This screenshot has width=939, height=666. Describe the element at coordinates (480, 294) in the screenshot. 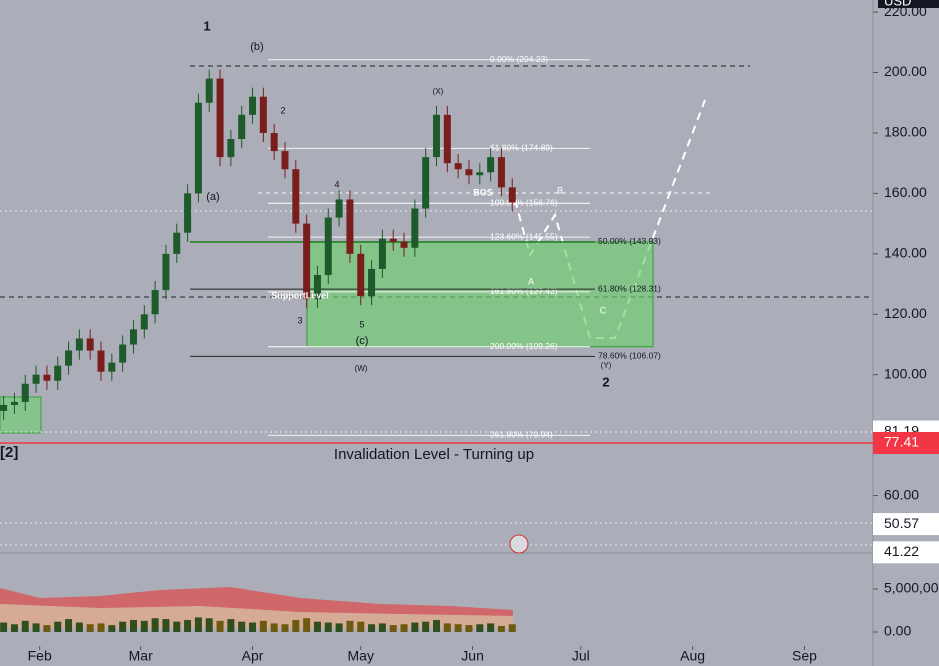

I see `target-zone` at that location.